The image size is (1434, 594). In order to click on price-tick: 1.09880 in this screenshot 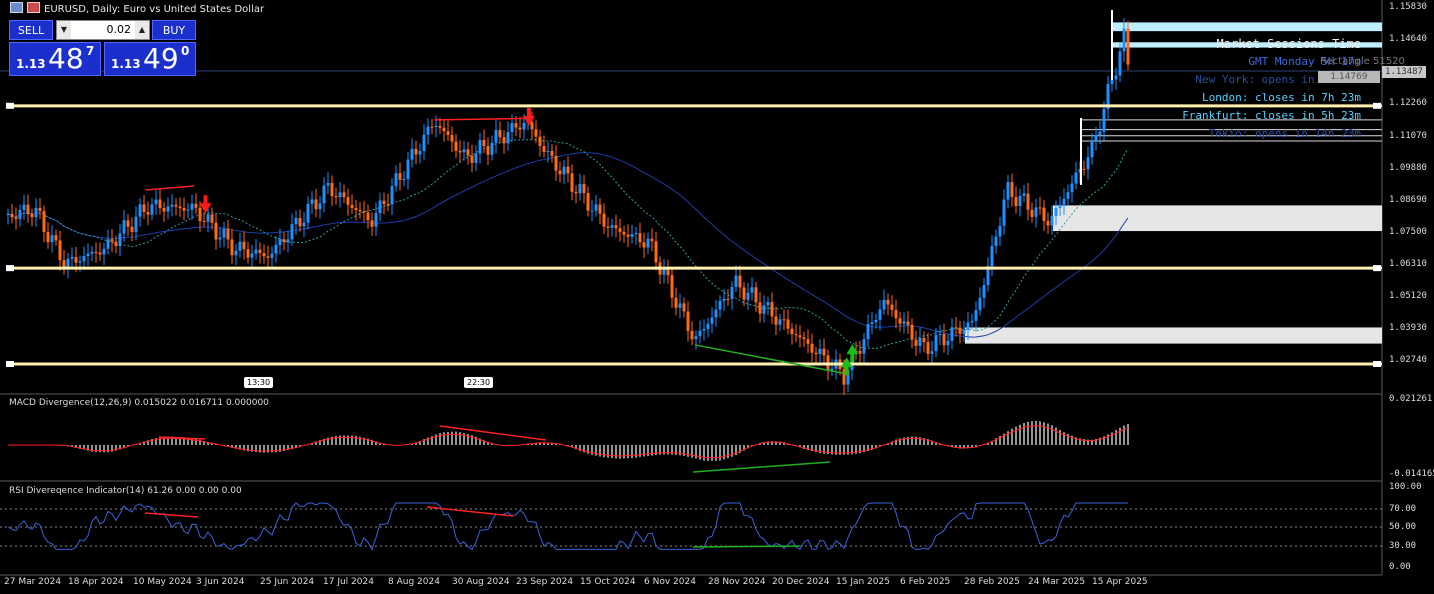, I will do `click(1408, 168)`.